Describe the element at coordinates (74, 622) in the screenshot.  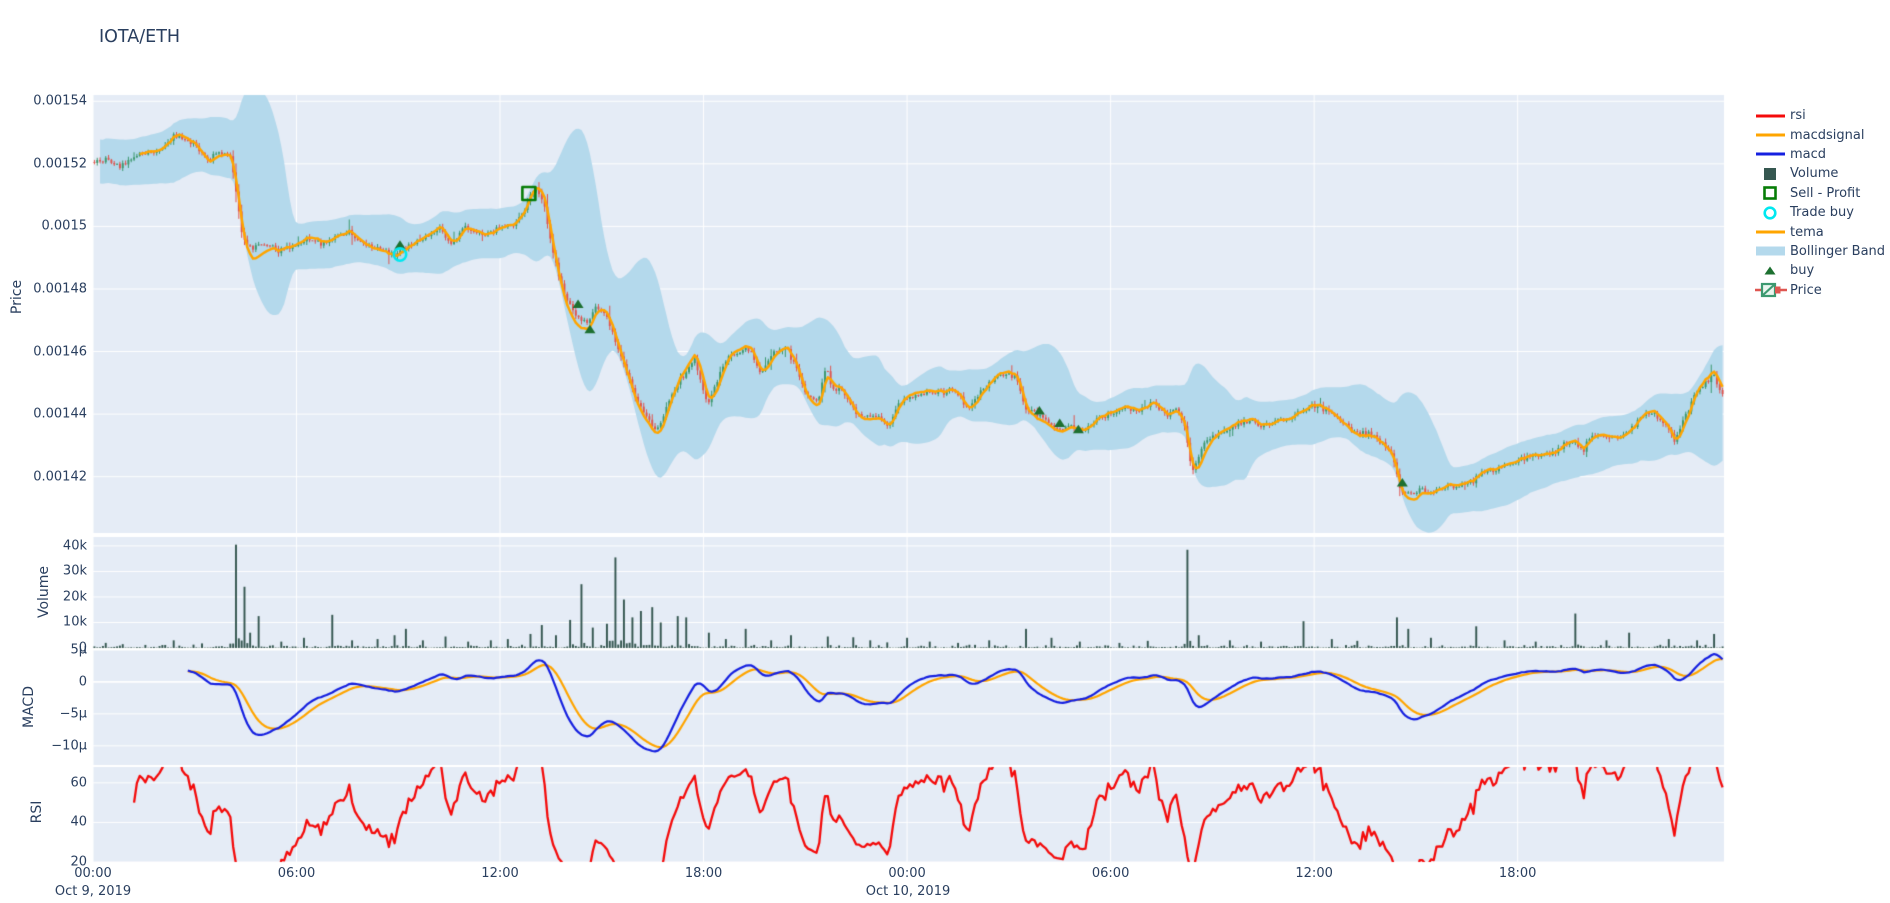
I see `y-tick-label: 10k` at that location.